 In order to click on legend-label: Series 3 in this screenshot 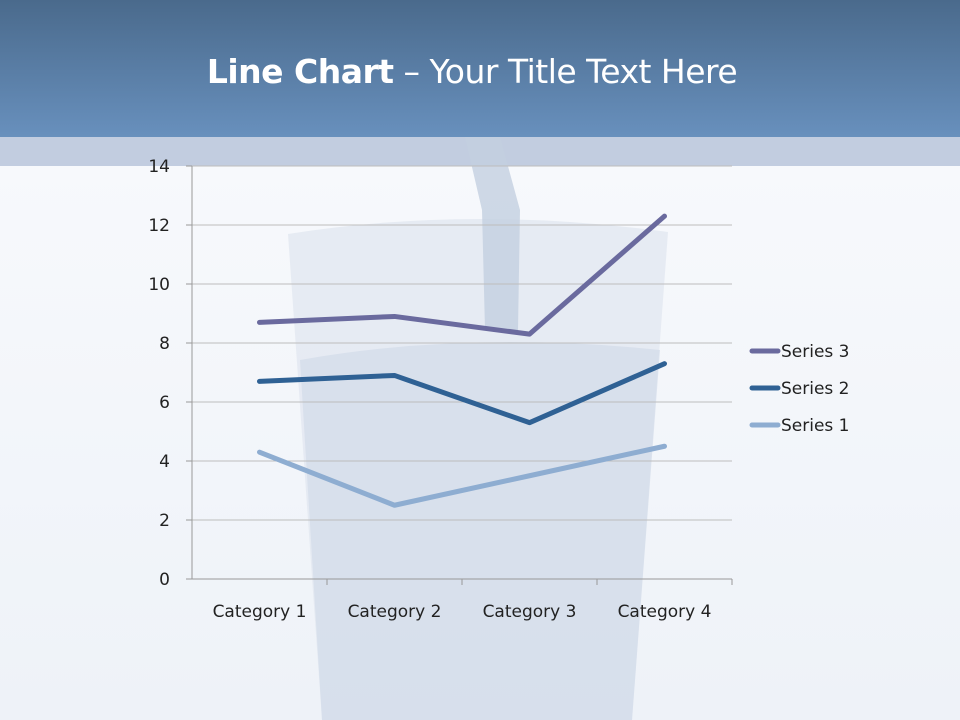, I will do `click(815, 352)`.